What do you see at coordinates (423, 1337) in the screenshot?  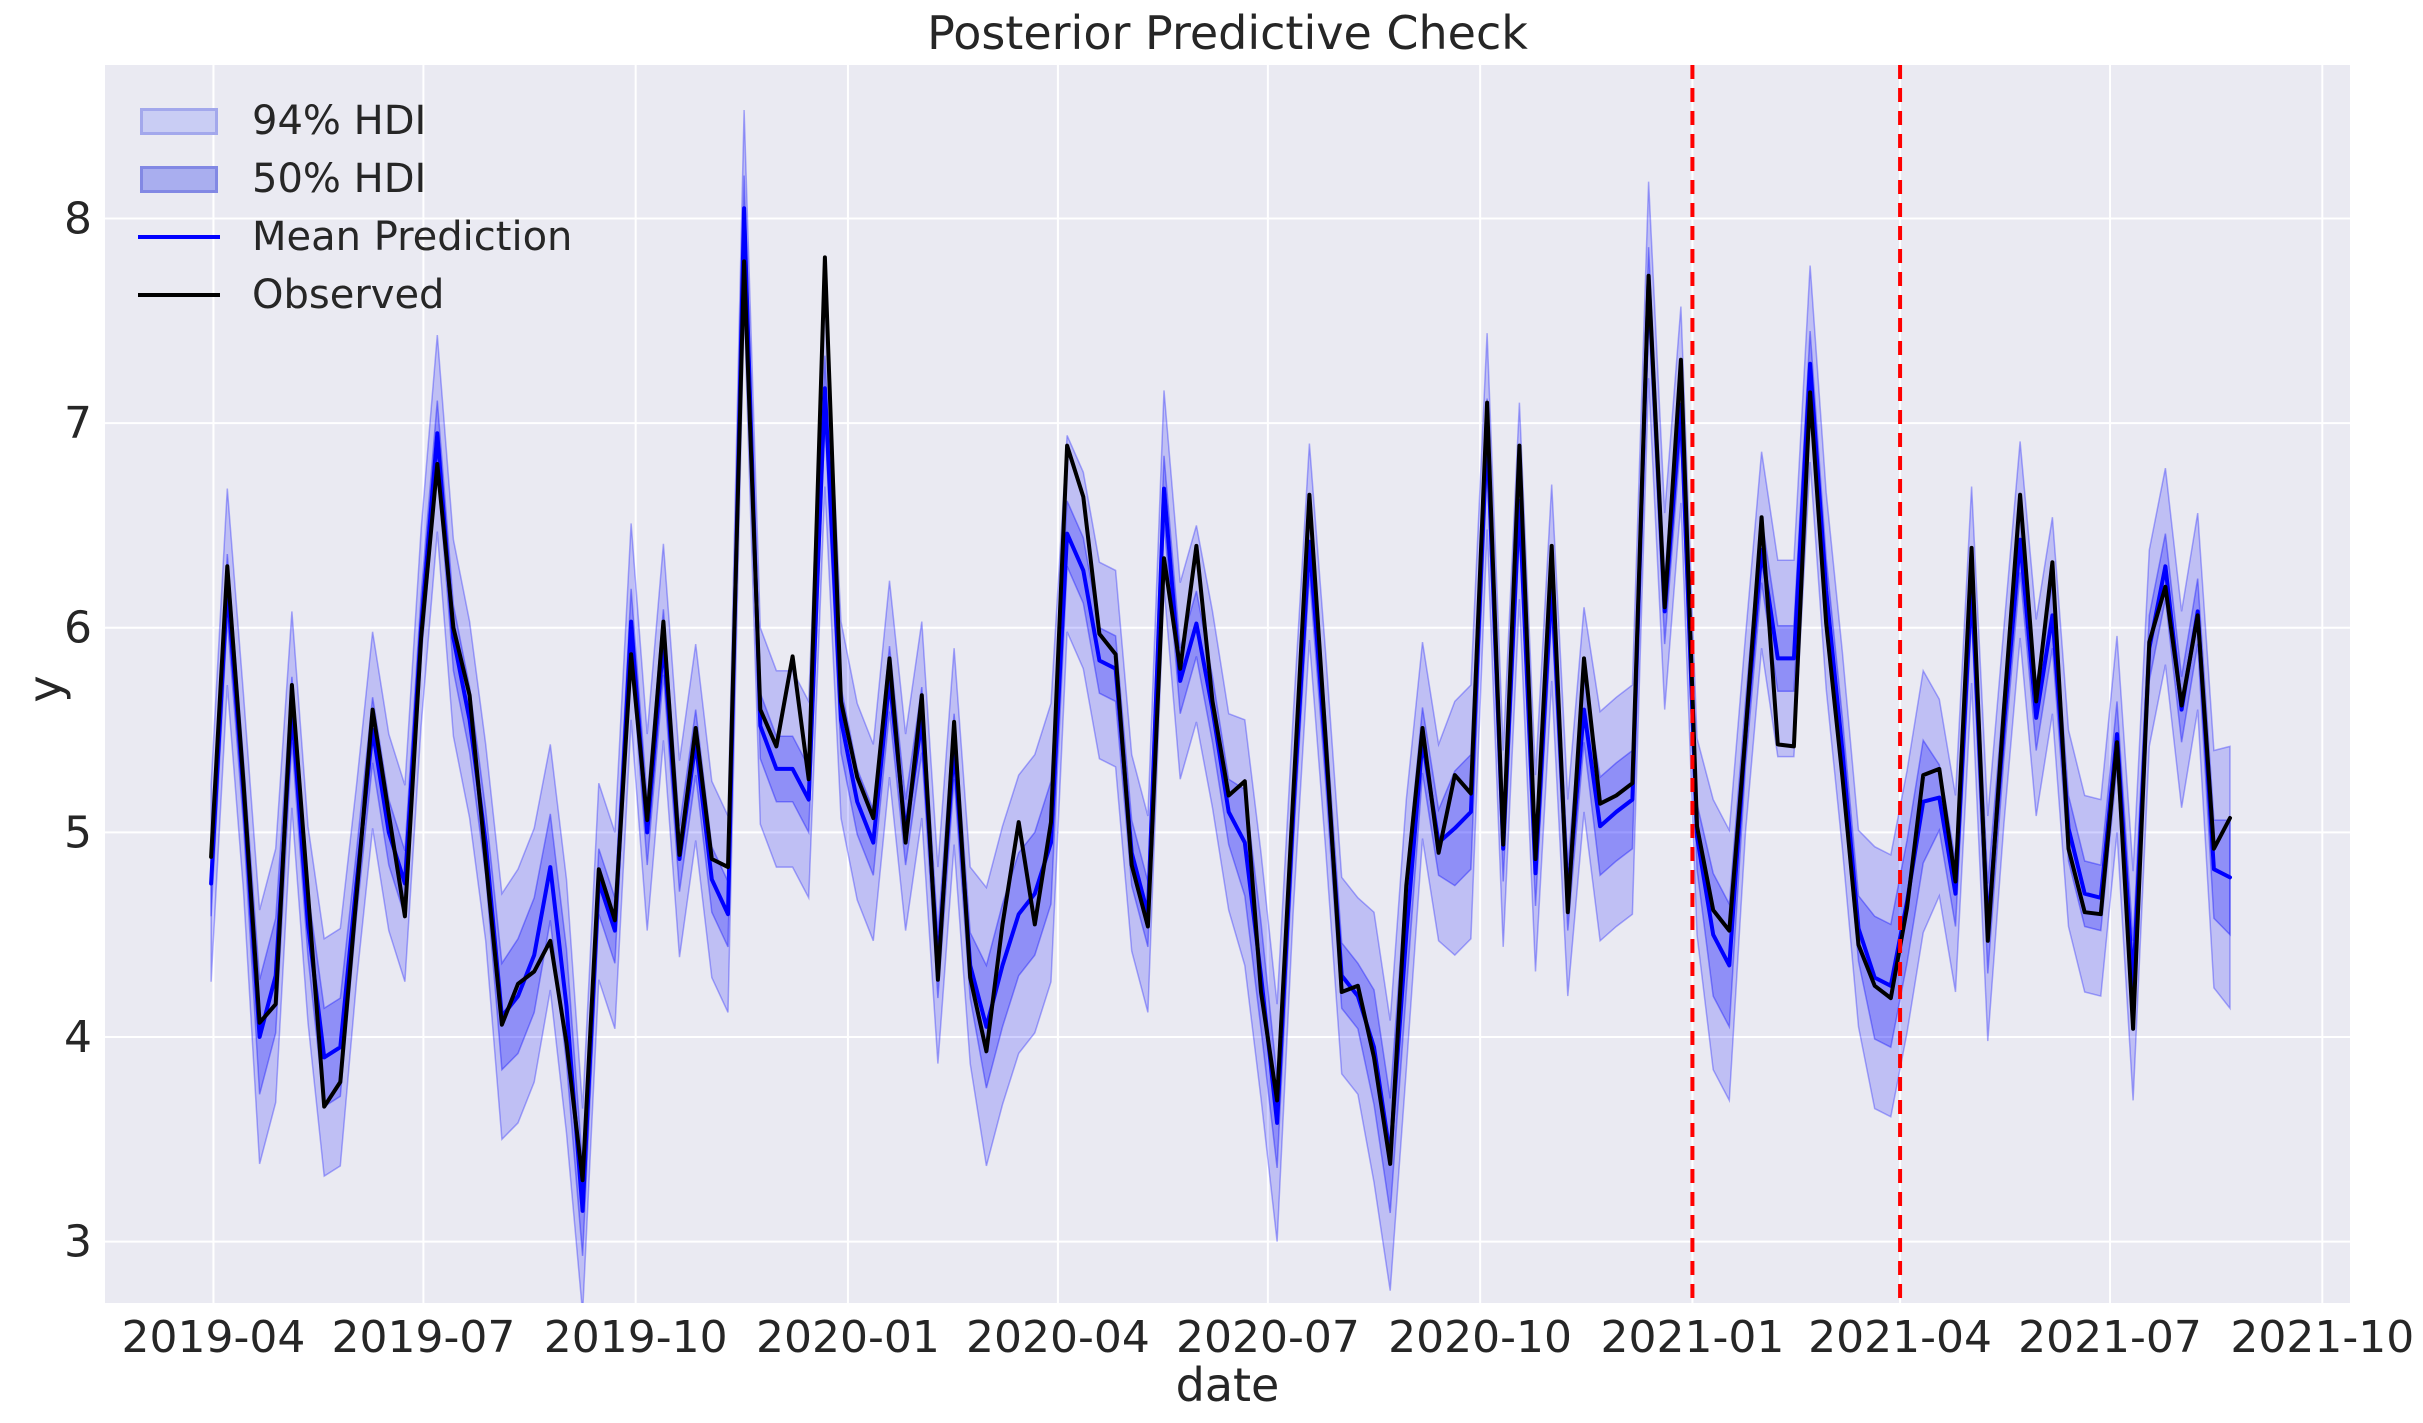 I see `x-tick-label: 2019-07` at bounding box center [423, 1337].